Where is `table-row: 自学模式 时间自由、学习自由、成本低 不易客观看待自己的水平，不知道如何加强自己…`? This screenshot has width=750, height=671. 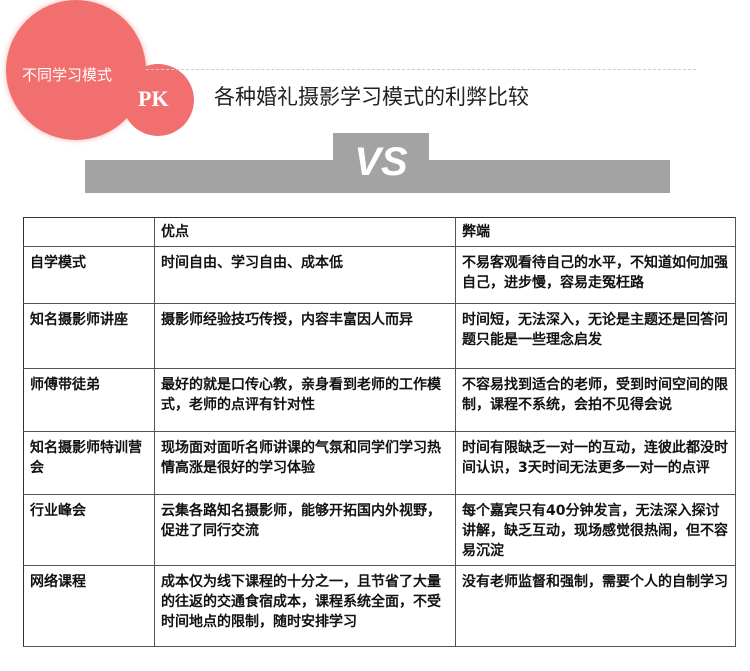
table-row: 自学模式 时间自由、学习自由、成本低 不易客观看待自己的水平，不知道如何加强自己… is located at coordinates (379, 275).